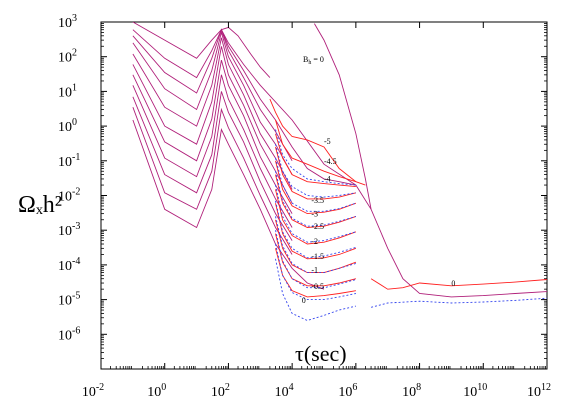 The height and width of the screenshot is (407, 581). I want to click on y-tick-label: 10⁻³, so click(69, 230).